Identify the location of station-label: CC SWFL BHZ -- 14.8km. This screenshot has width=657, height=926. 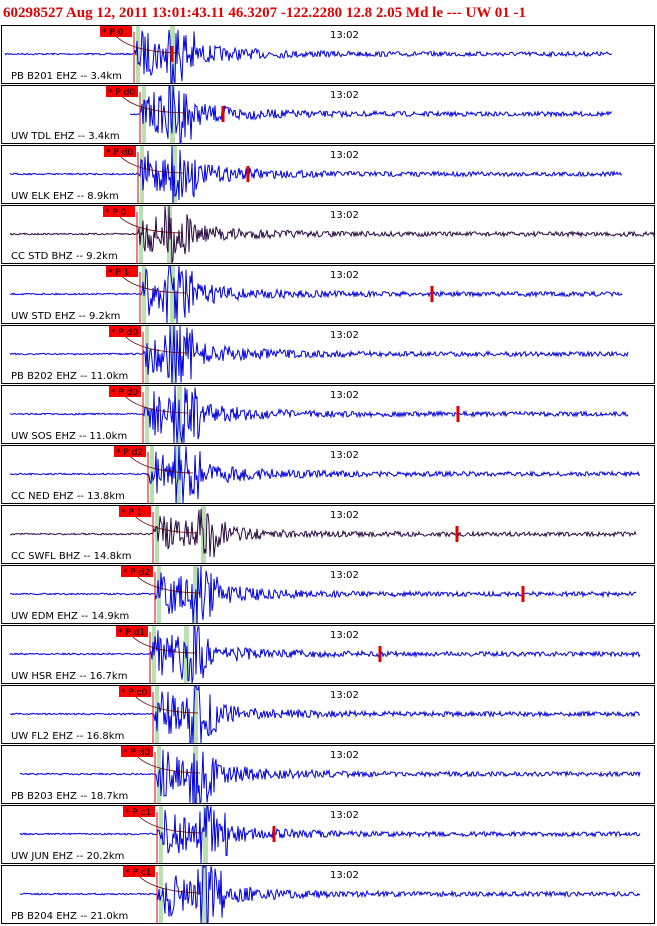
(71, 556).